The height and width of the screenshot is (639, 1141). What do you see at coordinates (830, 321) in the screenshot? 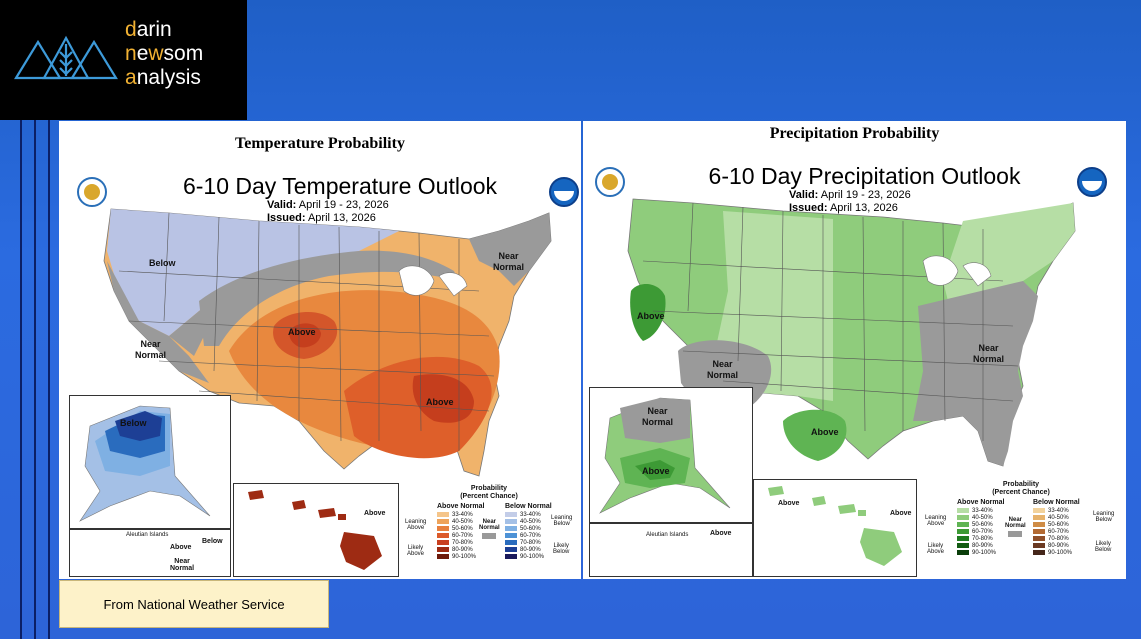
I see `state-lines` at bounding box center [830, 321].